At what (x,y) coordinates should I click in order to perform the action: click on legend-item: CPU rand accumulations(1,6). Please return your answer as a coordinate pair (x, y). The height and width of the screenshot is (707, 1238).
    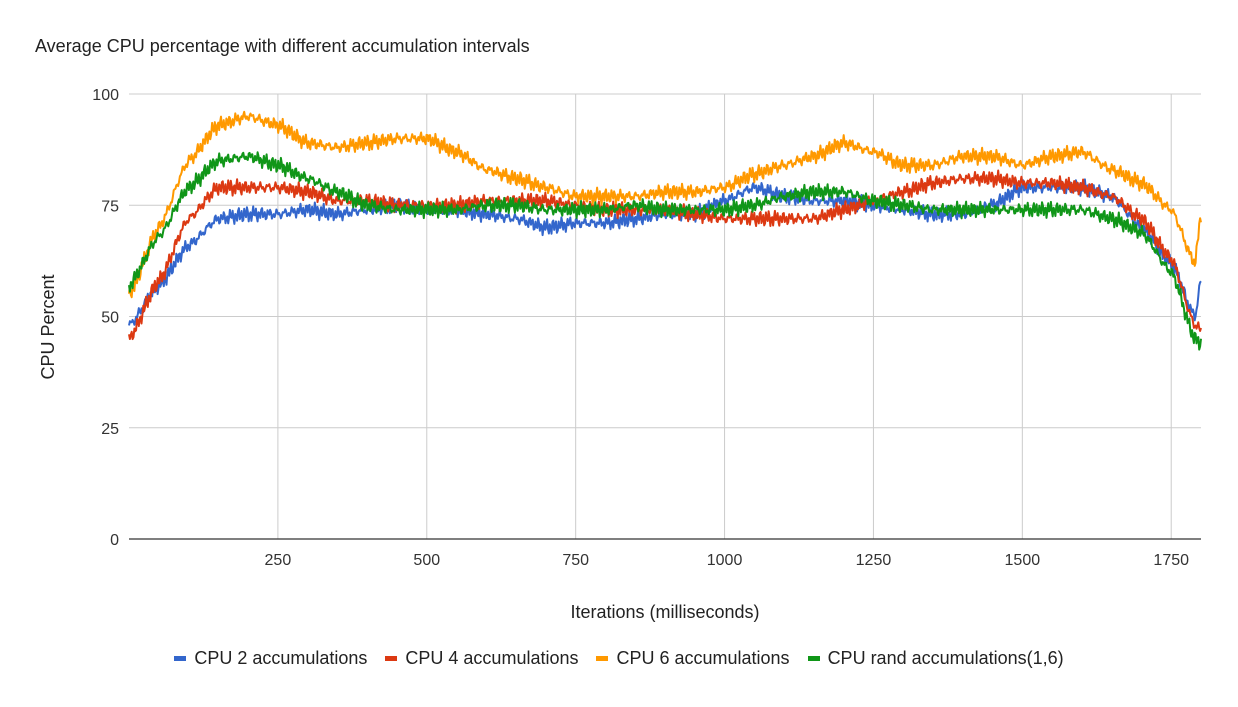
    Looking at the image, I should click on (935, 658).